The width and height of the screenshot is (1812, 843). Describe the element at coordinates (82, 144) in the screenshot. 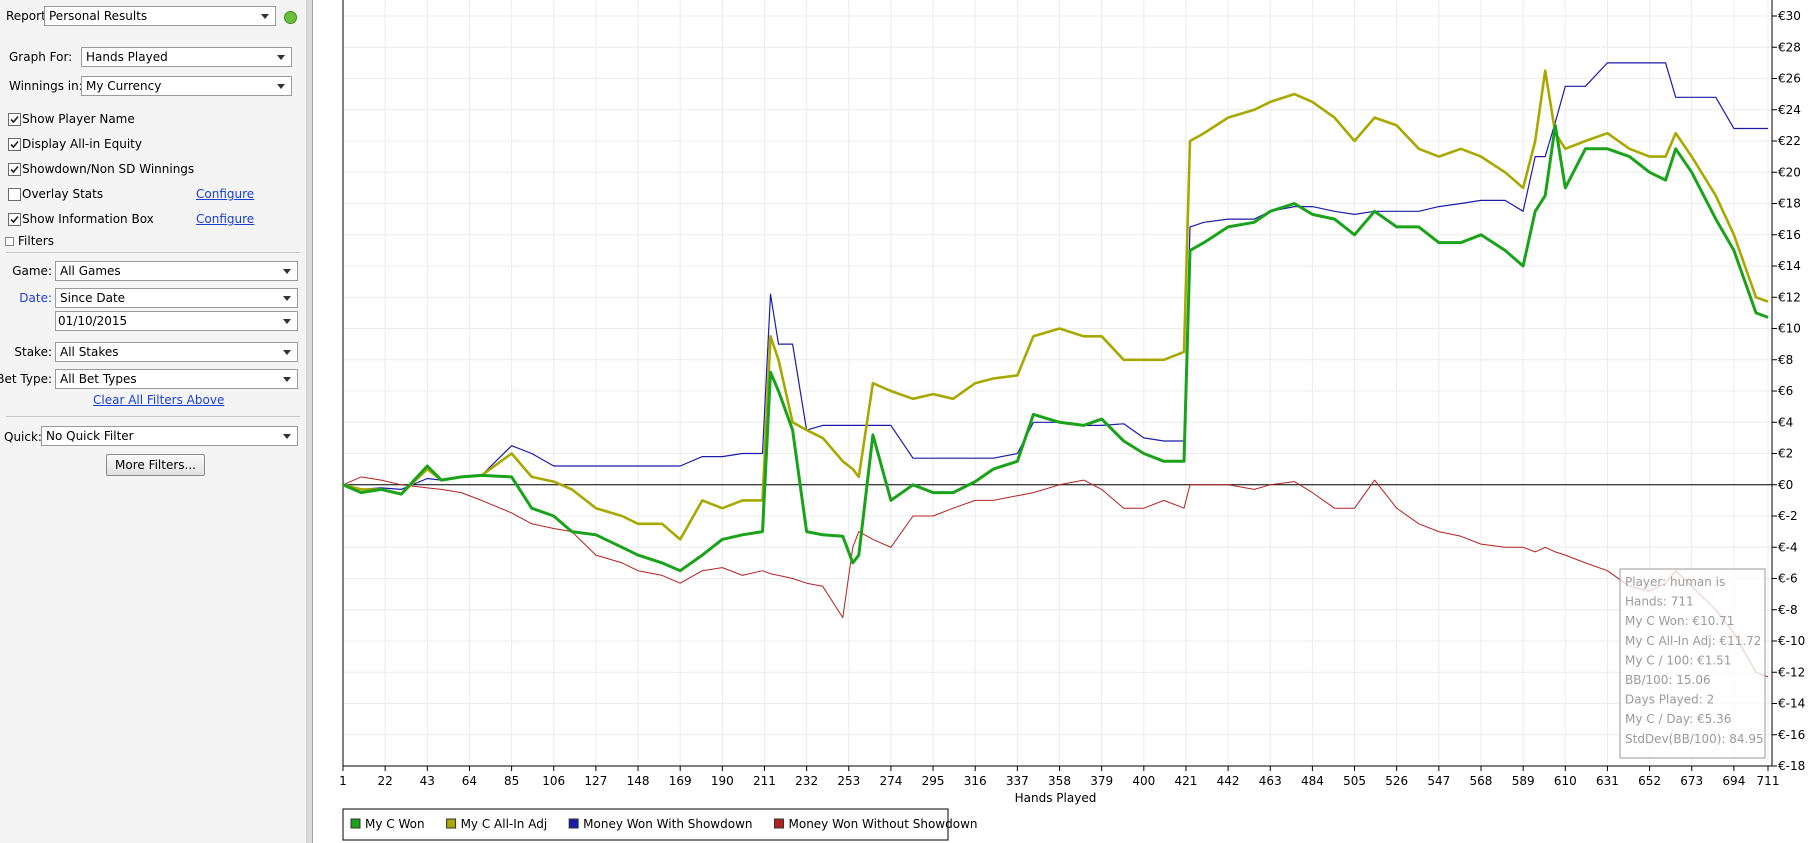

I see `checkbox-label: Display All-in Equity` at that location.